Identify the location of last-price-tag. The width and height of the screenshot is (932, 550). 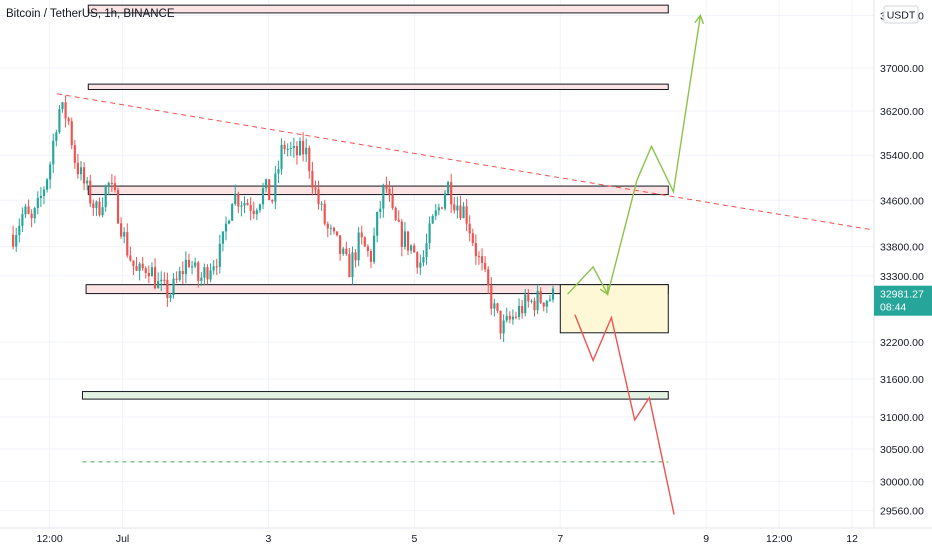
(903, 300).